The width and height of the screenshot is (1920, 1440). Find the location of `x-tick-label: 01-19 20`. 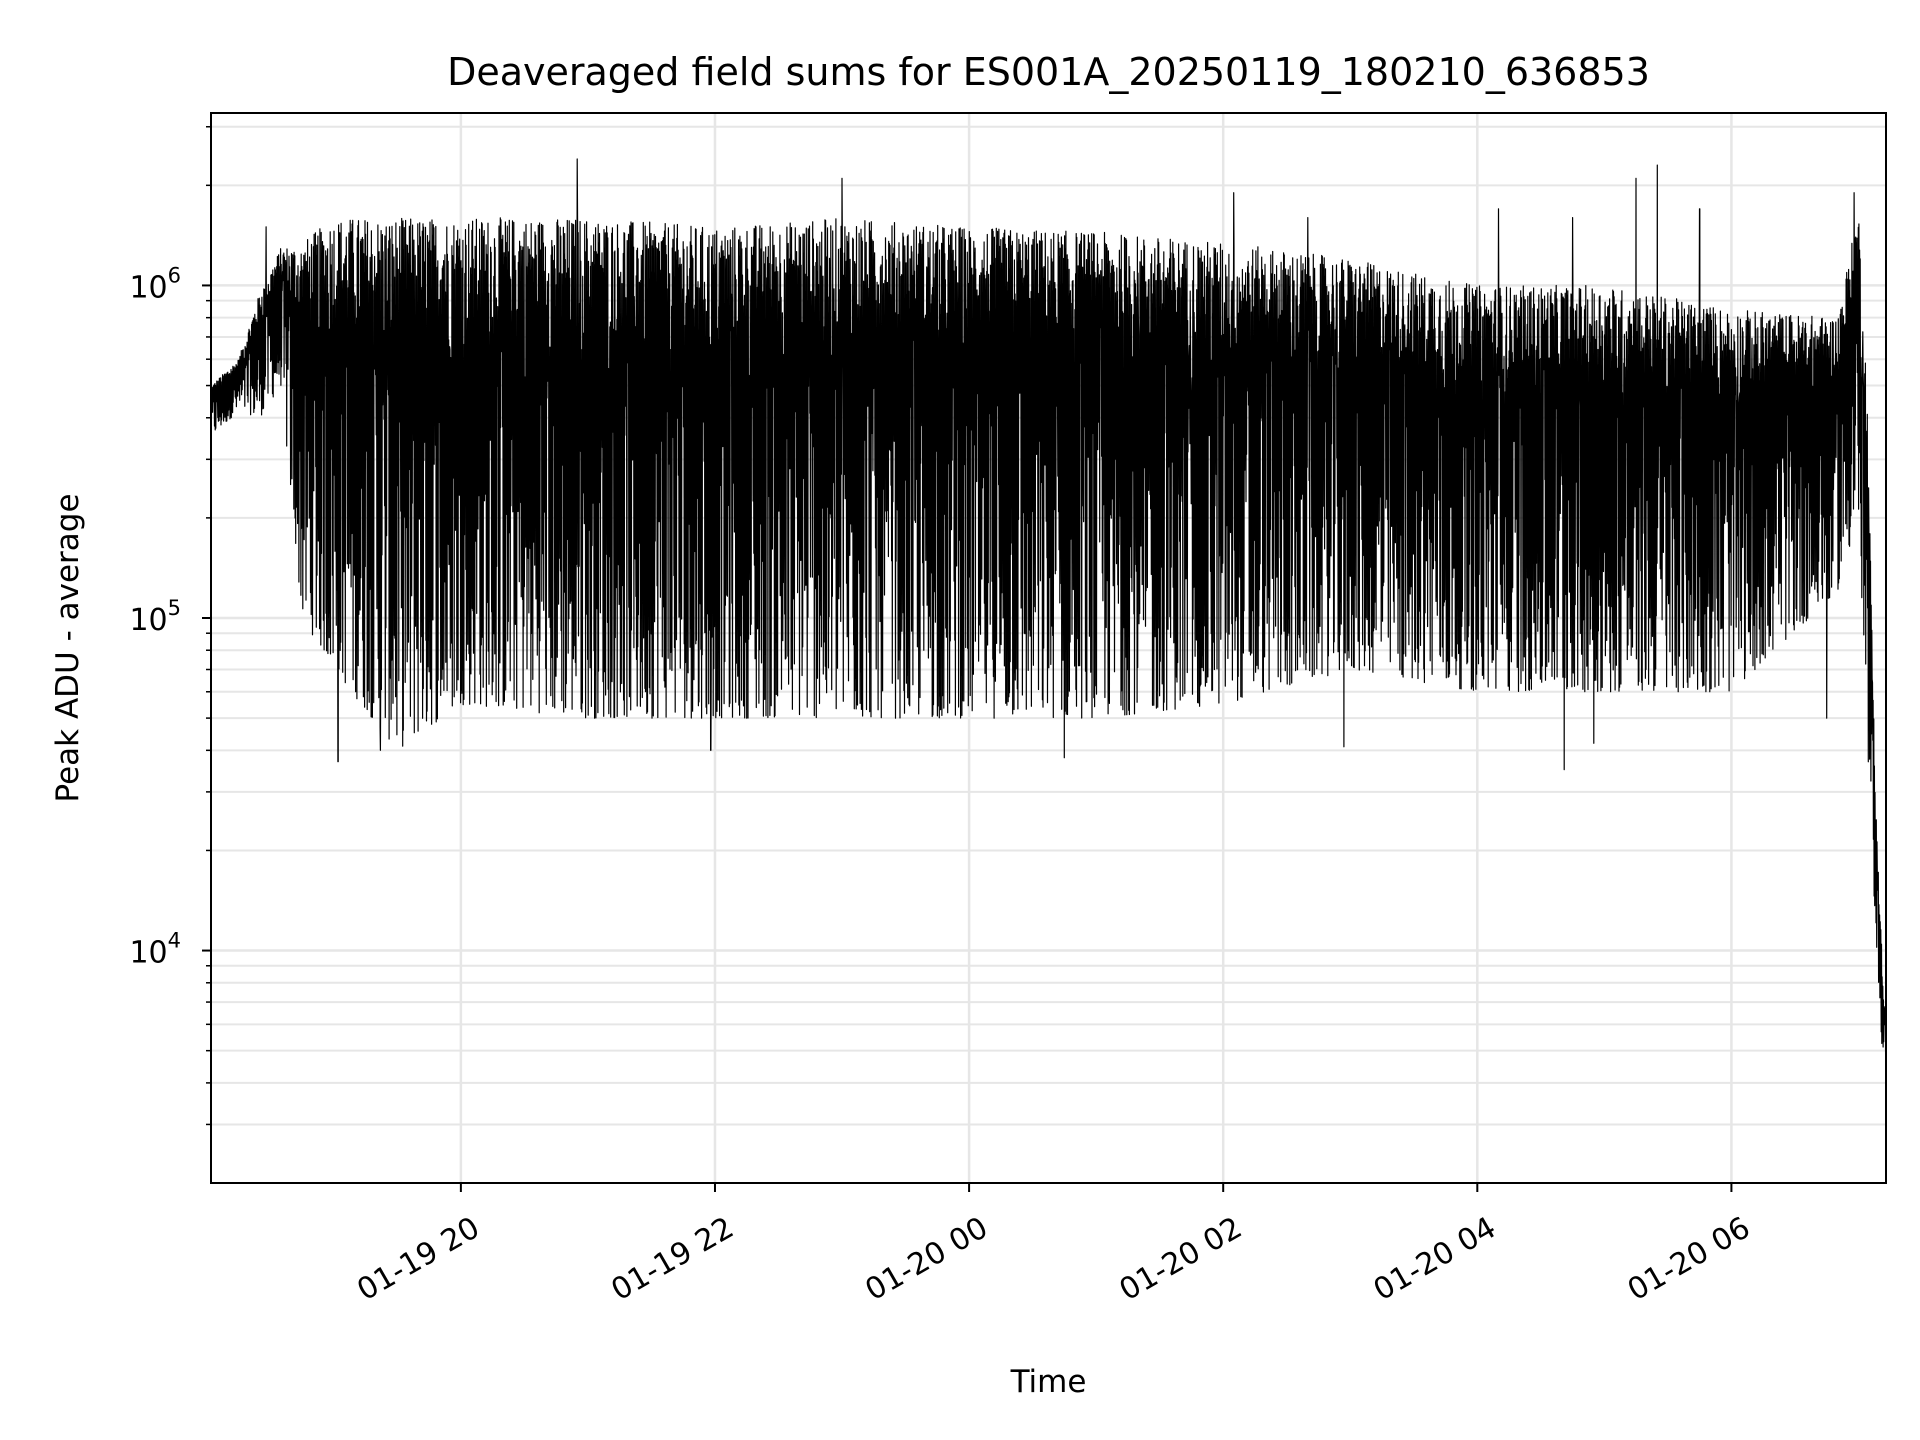

x-tick-label: 01-19 20 is located at coordinates (418, 1259).